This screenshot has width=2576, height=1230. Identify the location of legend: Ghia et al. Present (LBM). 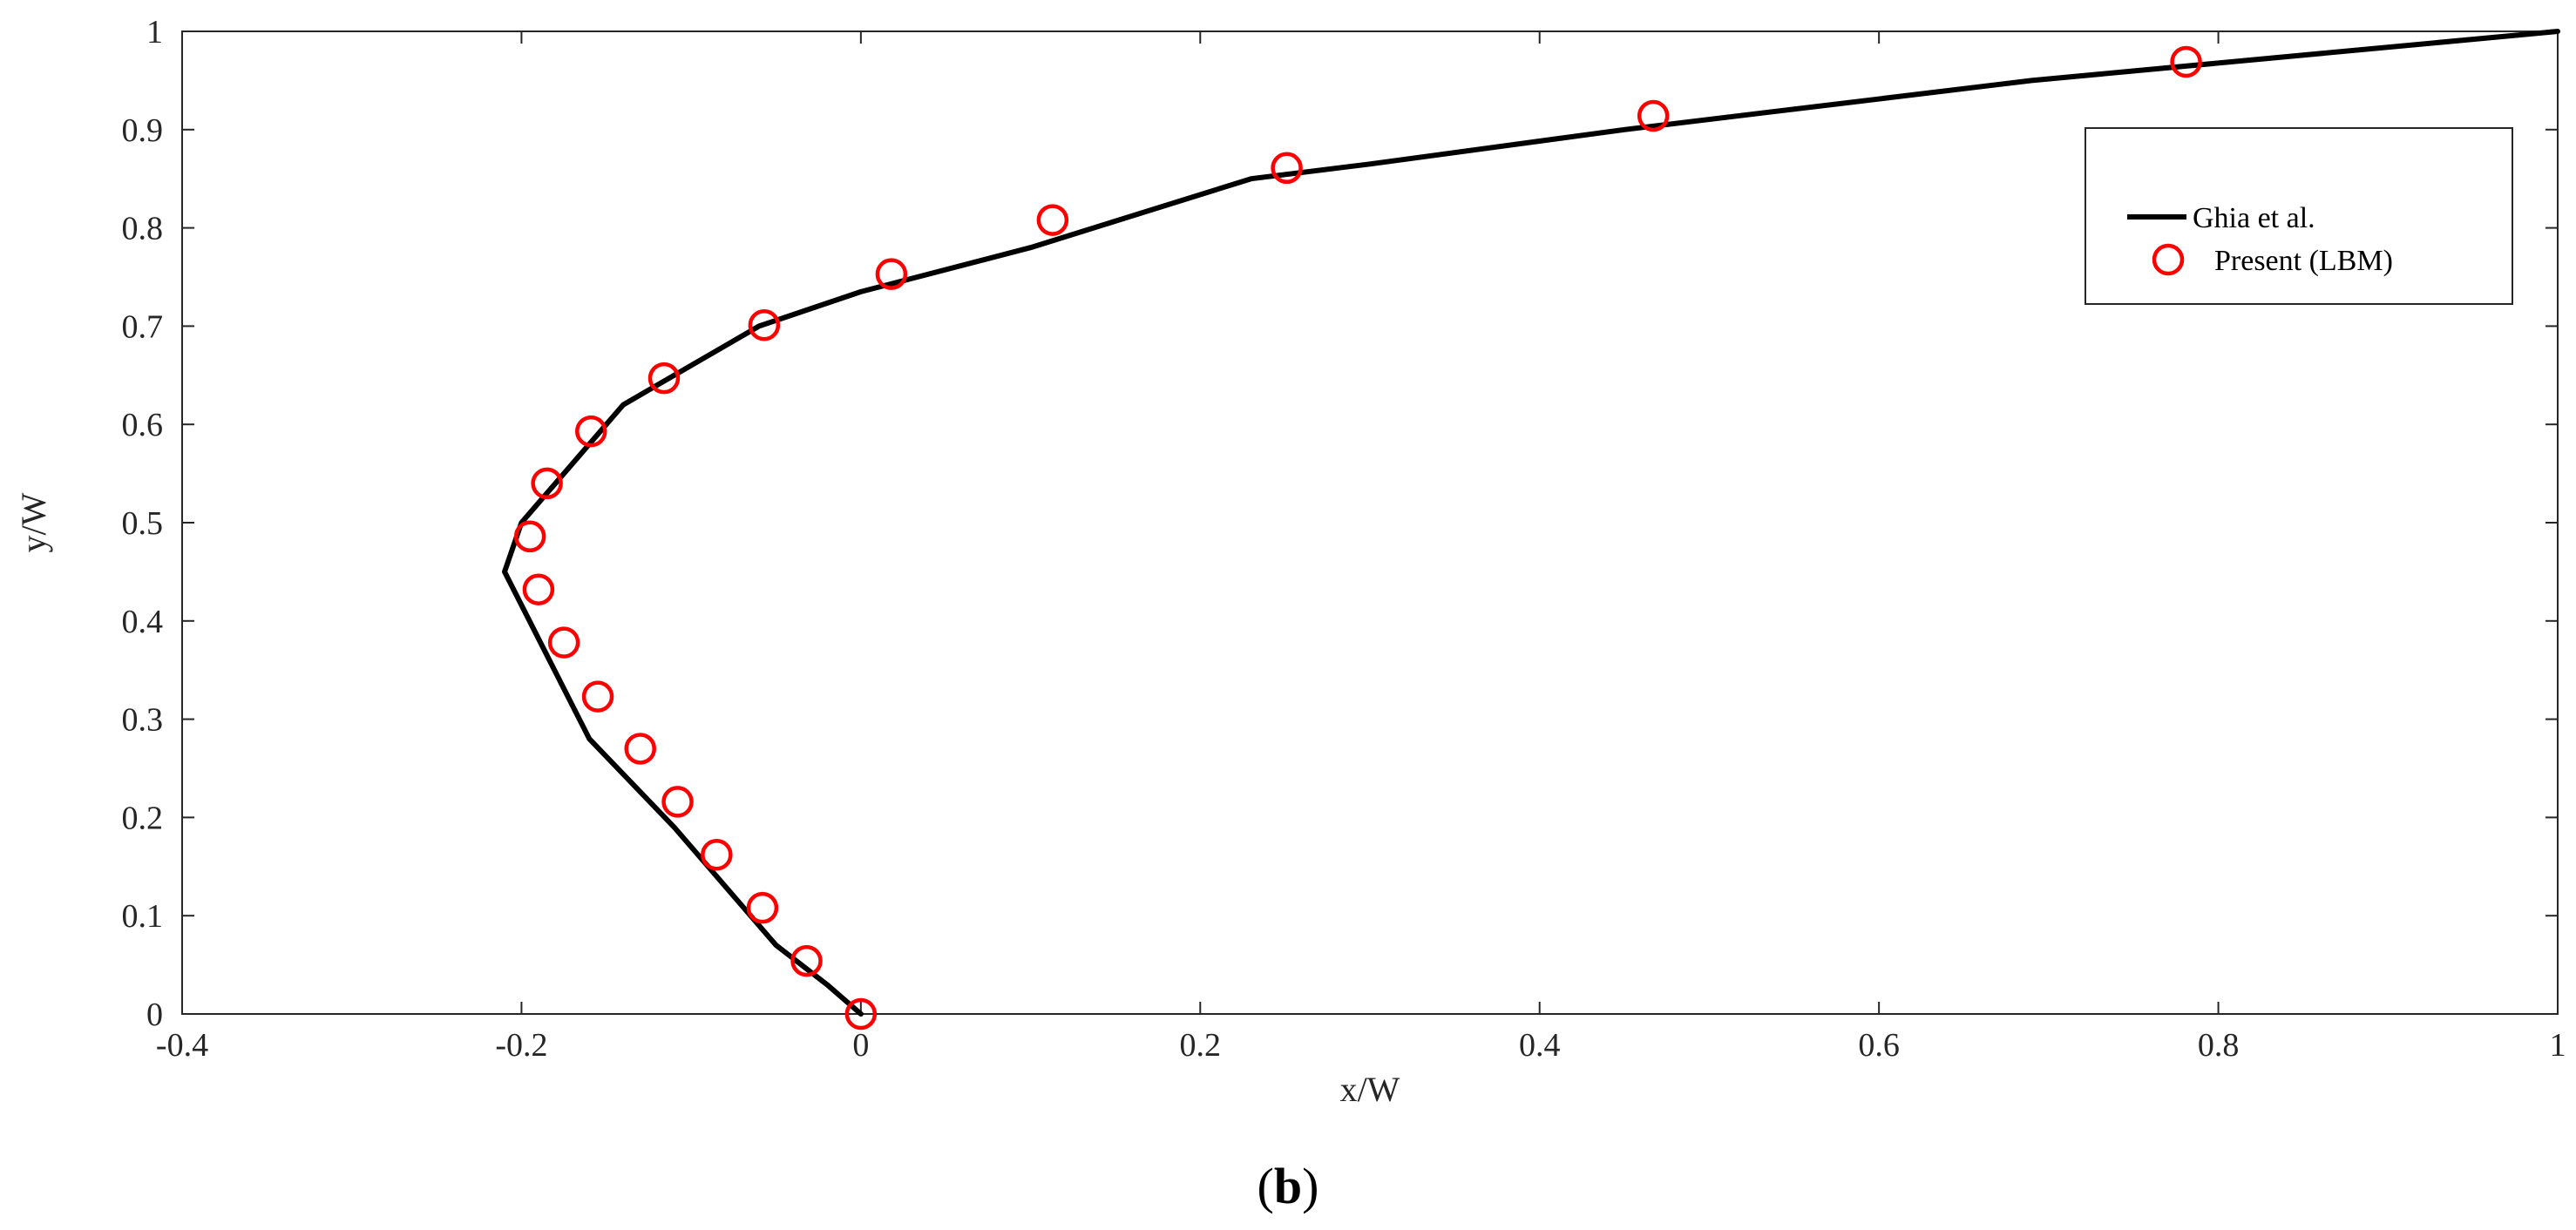
(2299, 216).